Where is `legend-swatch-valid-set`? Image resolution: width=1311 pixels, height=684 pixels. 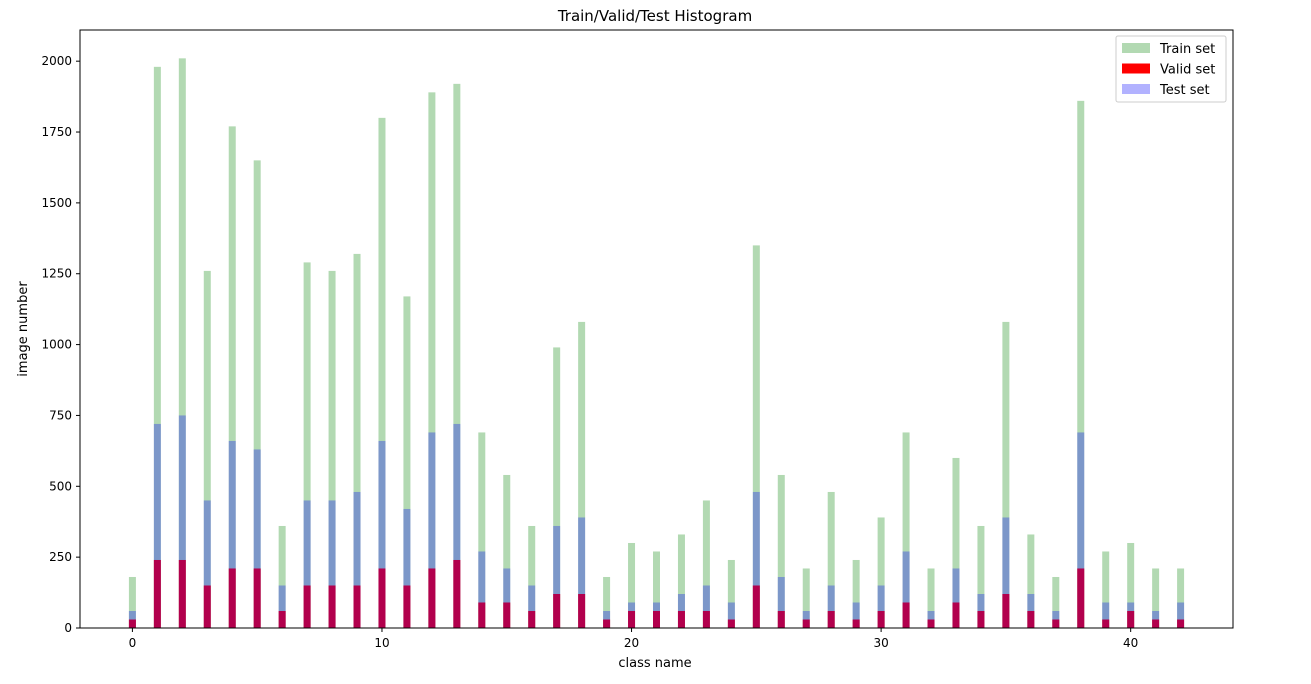
legend-swatch-valid-set is located at coordinates (1136, 68).